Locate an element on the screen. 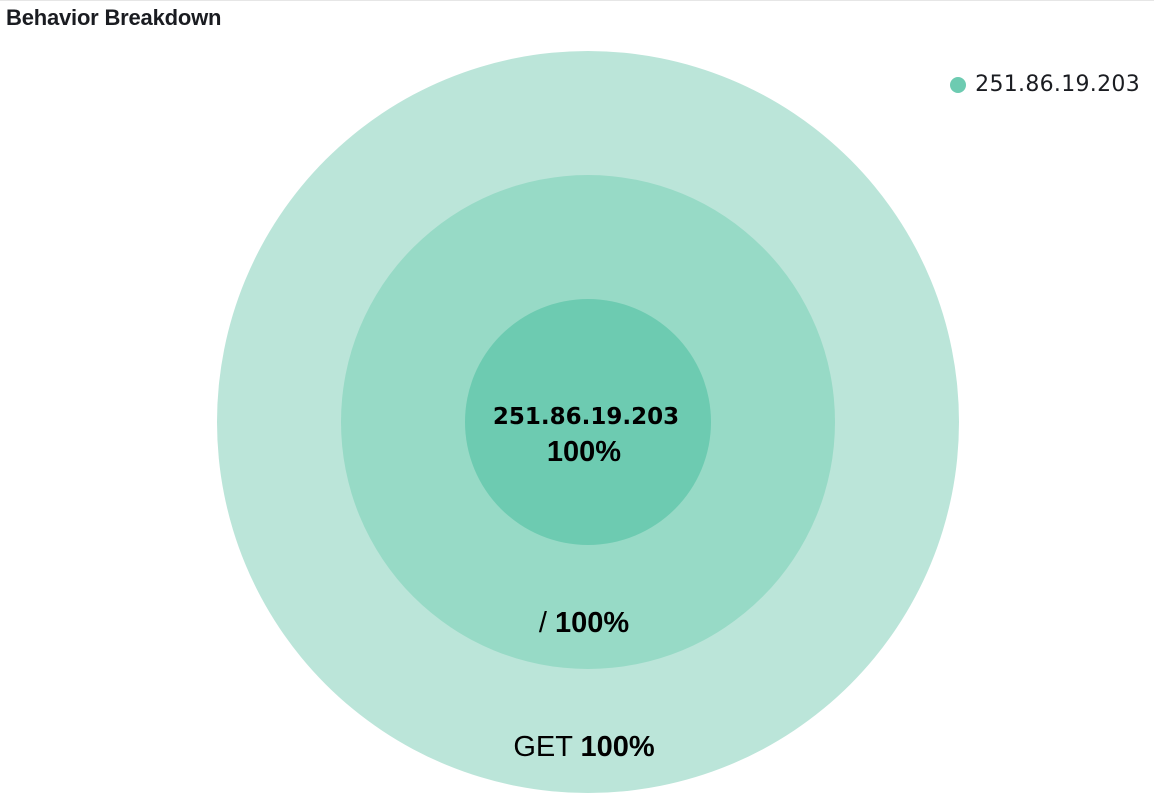  inner-ring-percent-label: 100% is located at coordinates (584, 452).